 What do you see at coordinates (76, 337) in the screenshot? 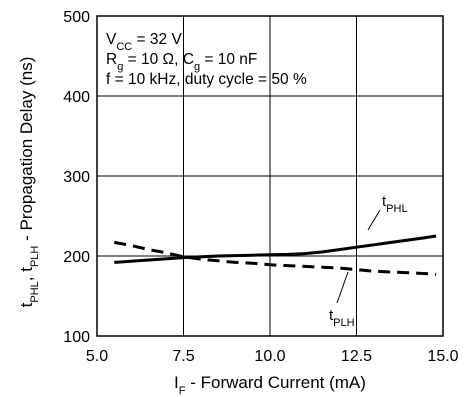
I see `y-tick-label: 100` at bounding box center [76, 337].